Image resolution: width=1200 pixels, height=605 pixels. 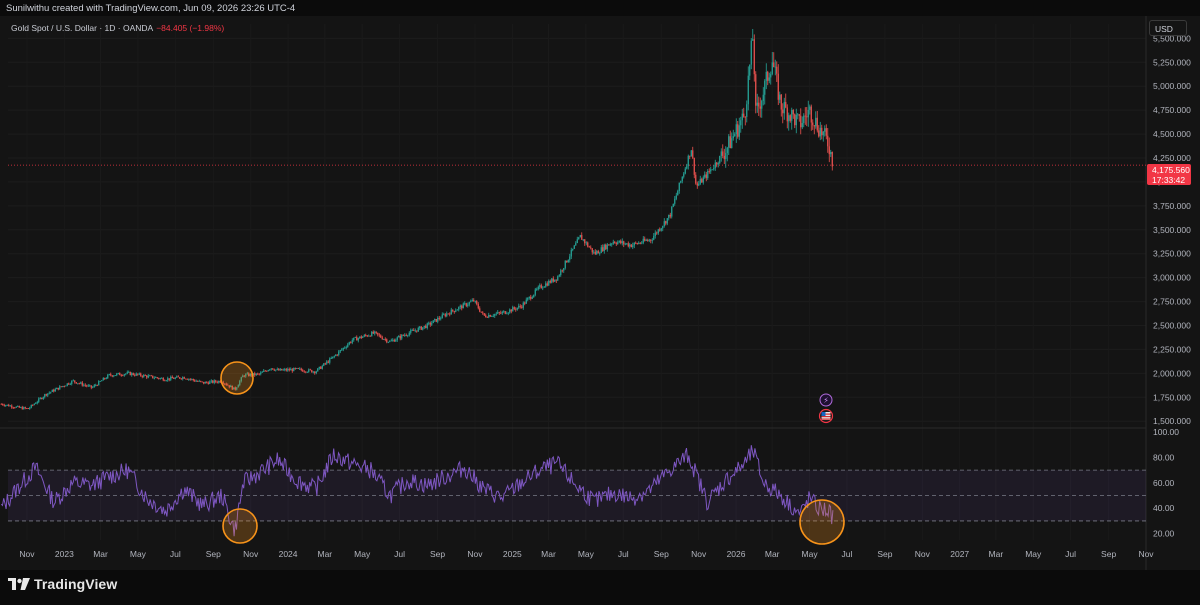 I want to click on time-tick-label: 2025, so click(x=512, y=554).